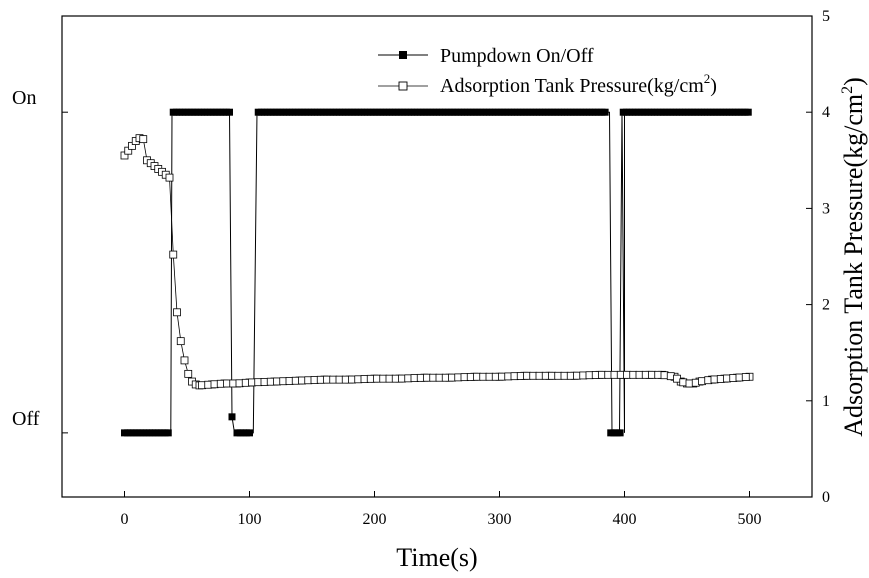 The image size is (869, 578). I want to click on x-tick-label: 300, so click(500, 519).